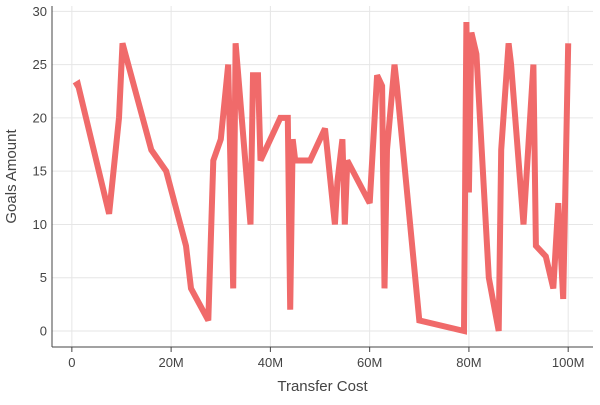 This screenshot has width=600, height=405. I want to click on x-tick-label: 40M, so click(270, 362).